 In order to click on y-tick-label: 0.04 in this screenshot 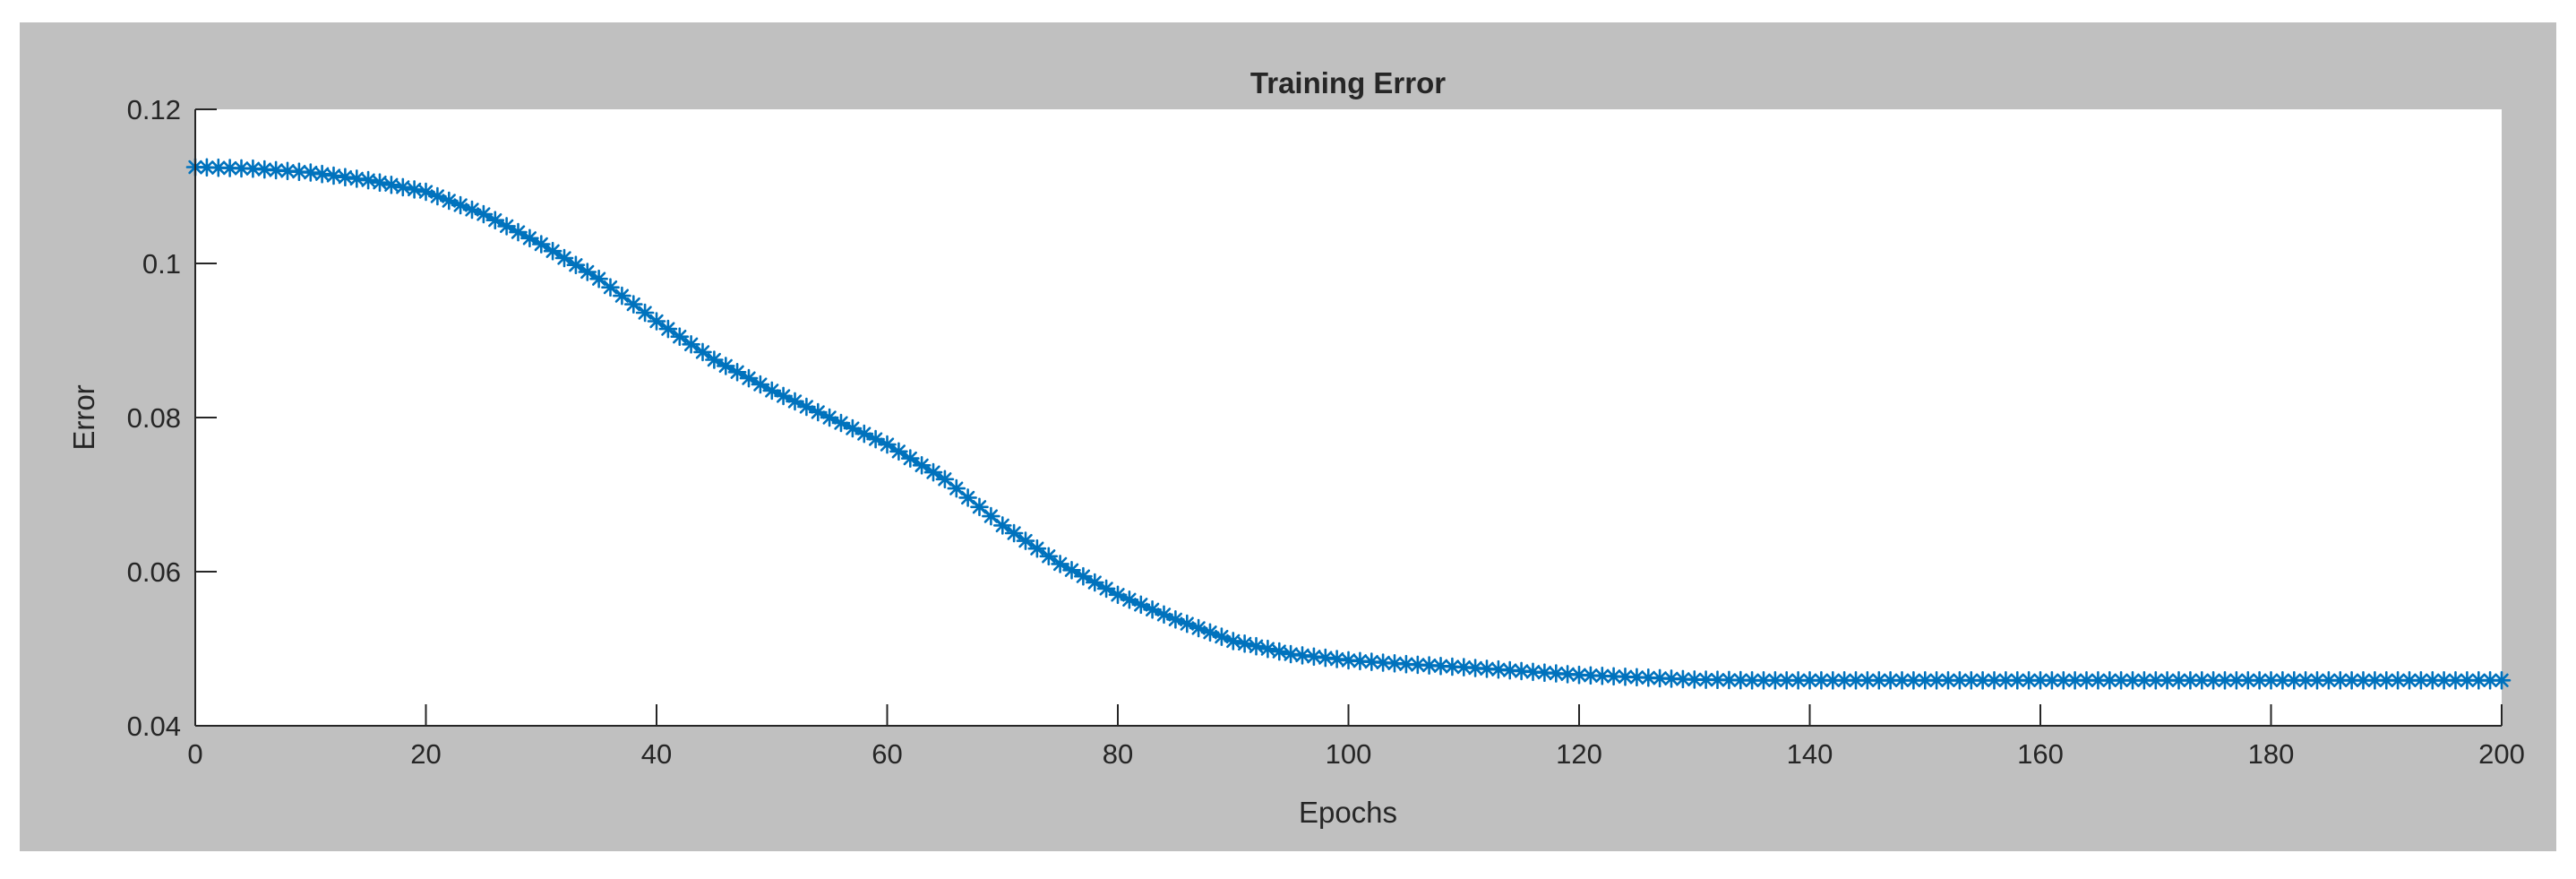, I will do `click(154, 726)`.